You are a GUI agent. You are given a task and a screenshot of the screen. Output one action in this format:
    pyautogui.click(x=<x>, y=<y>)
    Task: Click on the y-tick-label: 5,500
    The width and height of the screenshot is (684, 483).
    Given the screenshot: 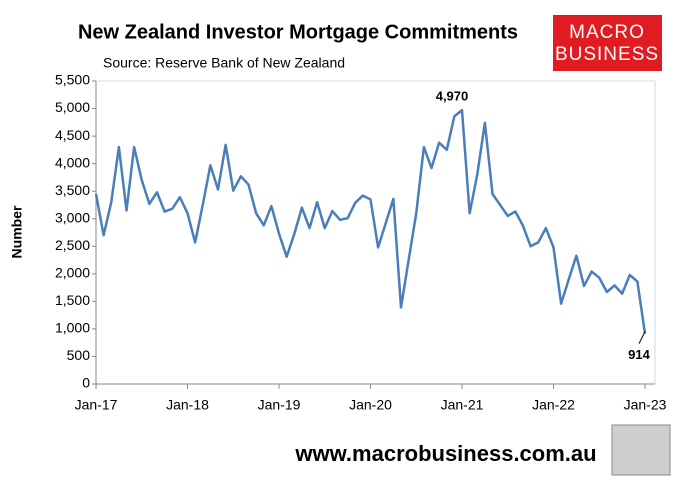 What is the action you would take?
    pyautogui.click(x=72, y=80)
    